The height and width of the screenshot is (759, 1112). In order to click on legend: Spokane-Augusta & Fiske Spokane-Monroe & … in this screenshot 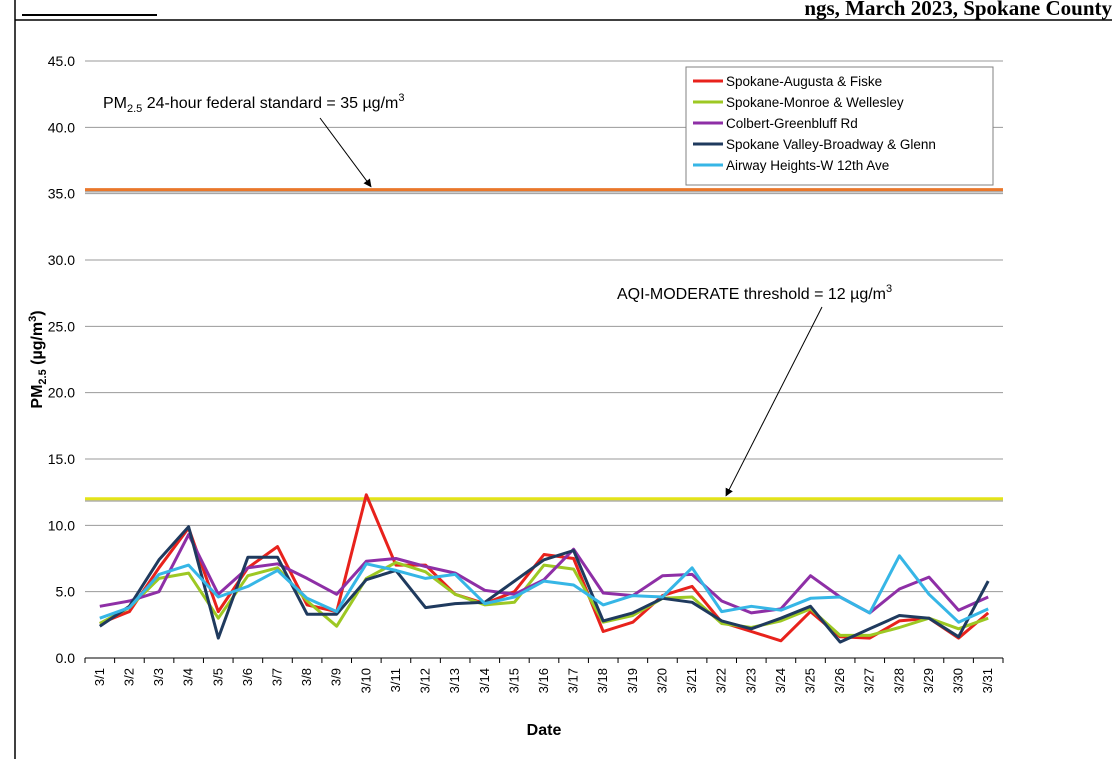, I will do `click(839, 126)`.